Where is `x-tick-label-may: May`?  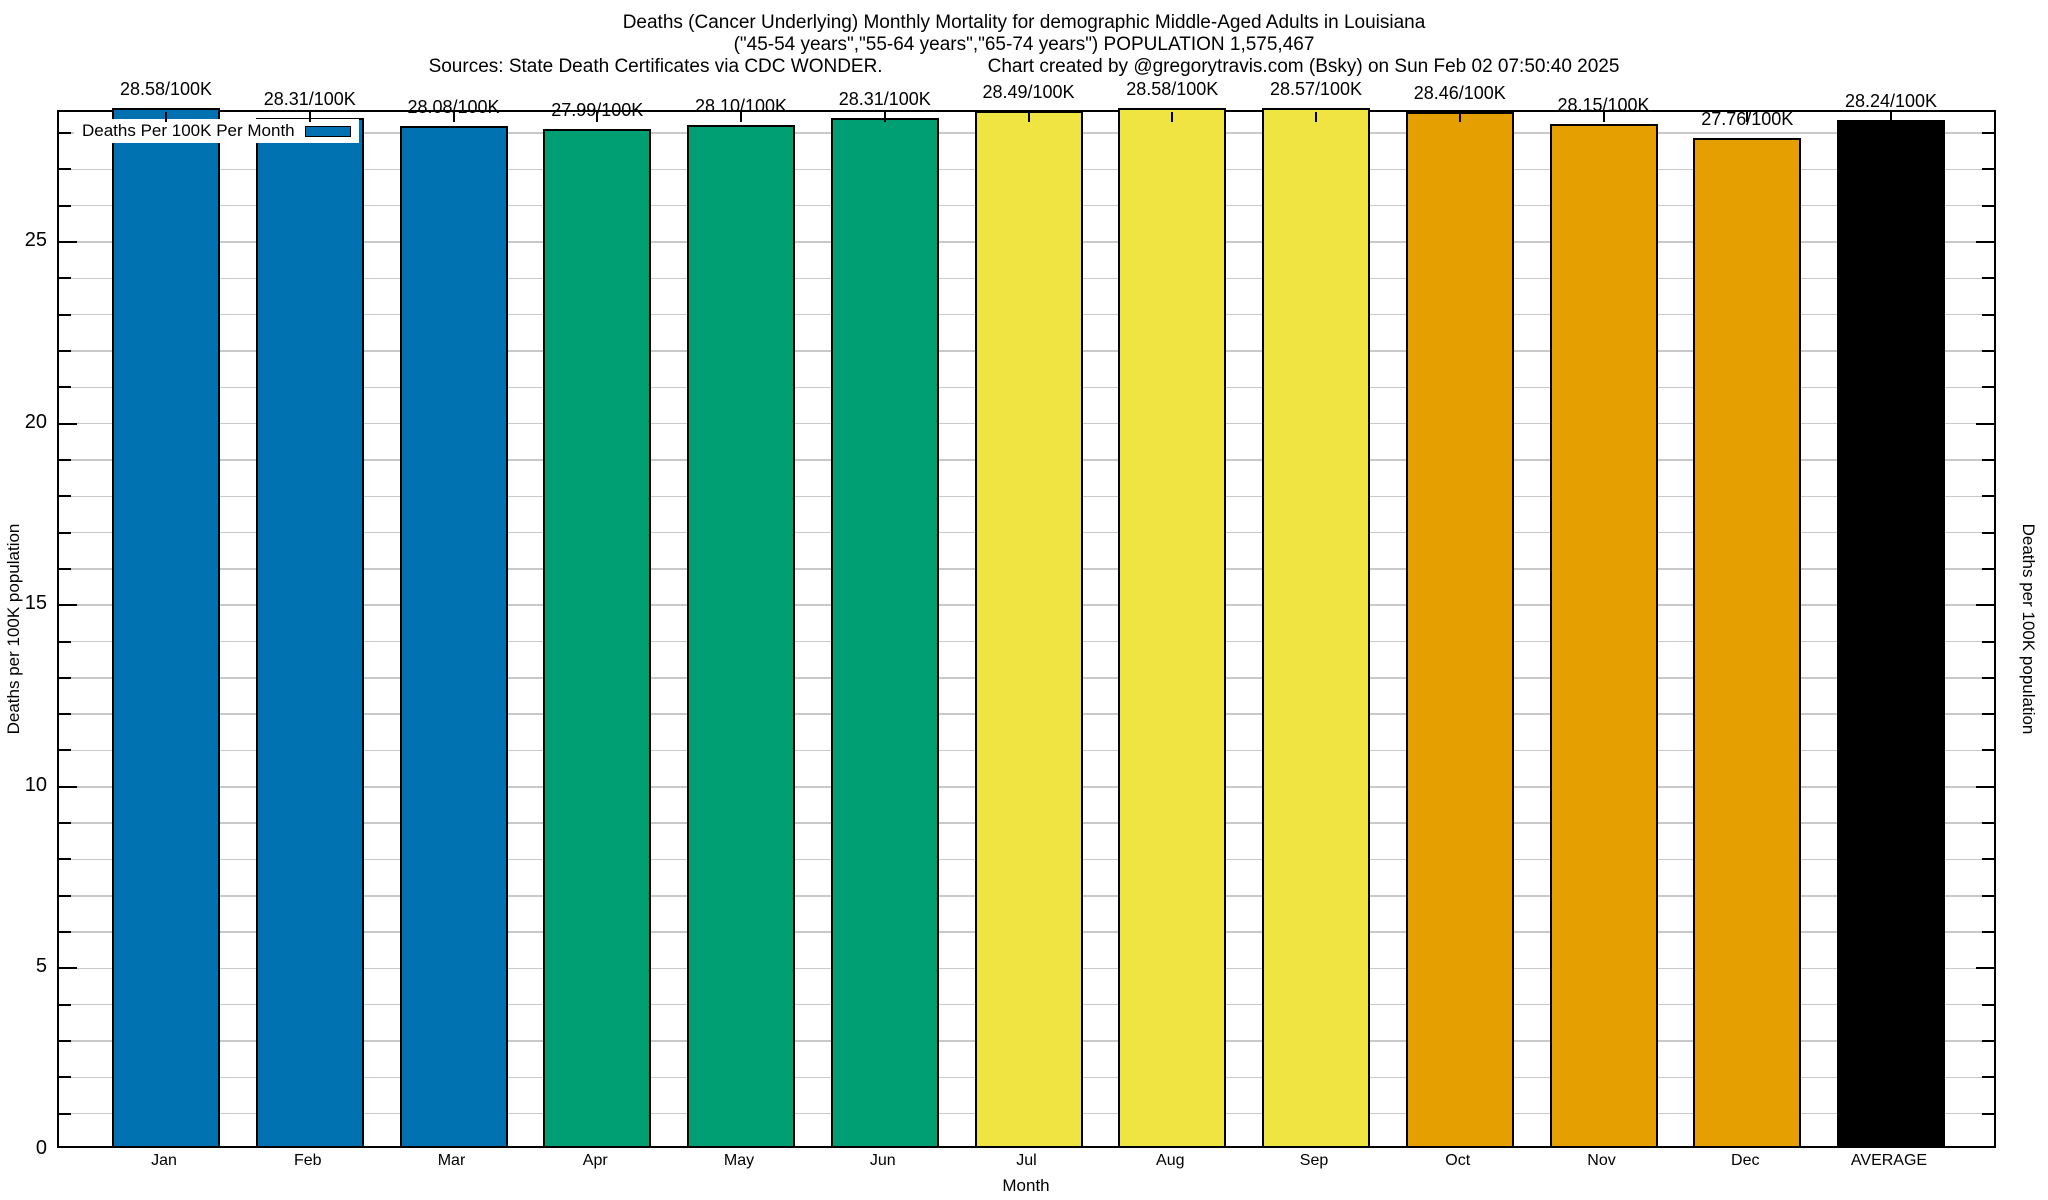
x-tick-label-may: May is located at coordinates (739, 1160).